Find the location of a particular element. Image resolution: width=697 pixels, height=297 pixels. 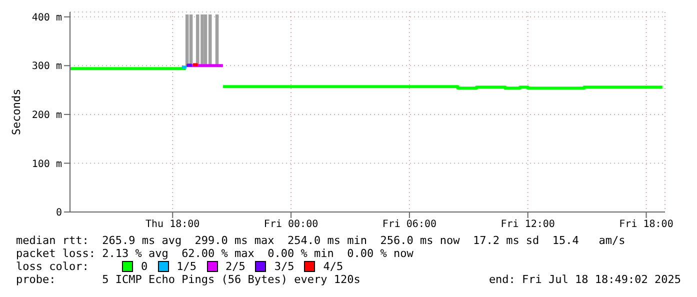

text: probe: 5 ICMP Echo Pings (56 Bytes) every 120s is located at coordinates (188, 279).